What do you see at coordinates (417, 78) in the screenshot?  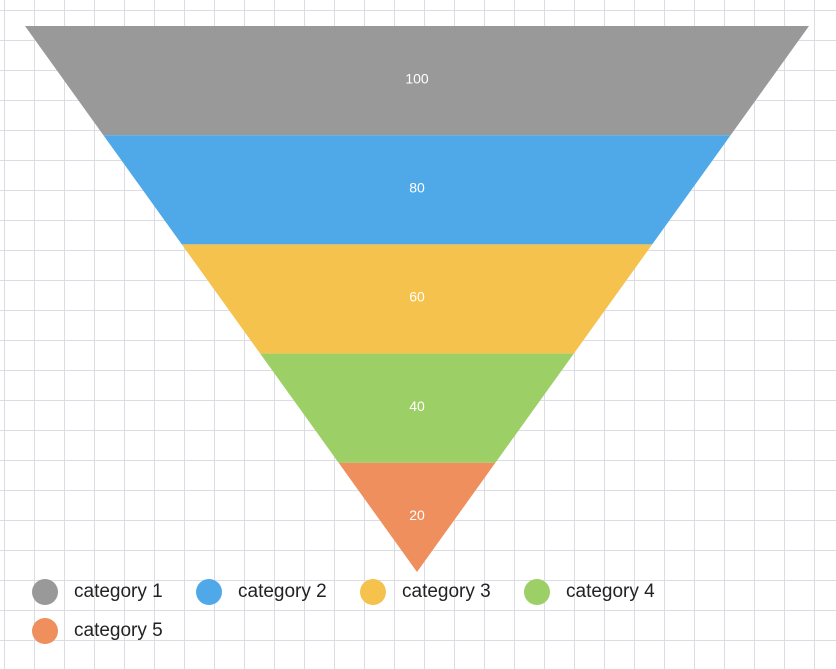 I see `funnel-value-label-1: 100` at bounding box center [417, 78].